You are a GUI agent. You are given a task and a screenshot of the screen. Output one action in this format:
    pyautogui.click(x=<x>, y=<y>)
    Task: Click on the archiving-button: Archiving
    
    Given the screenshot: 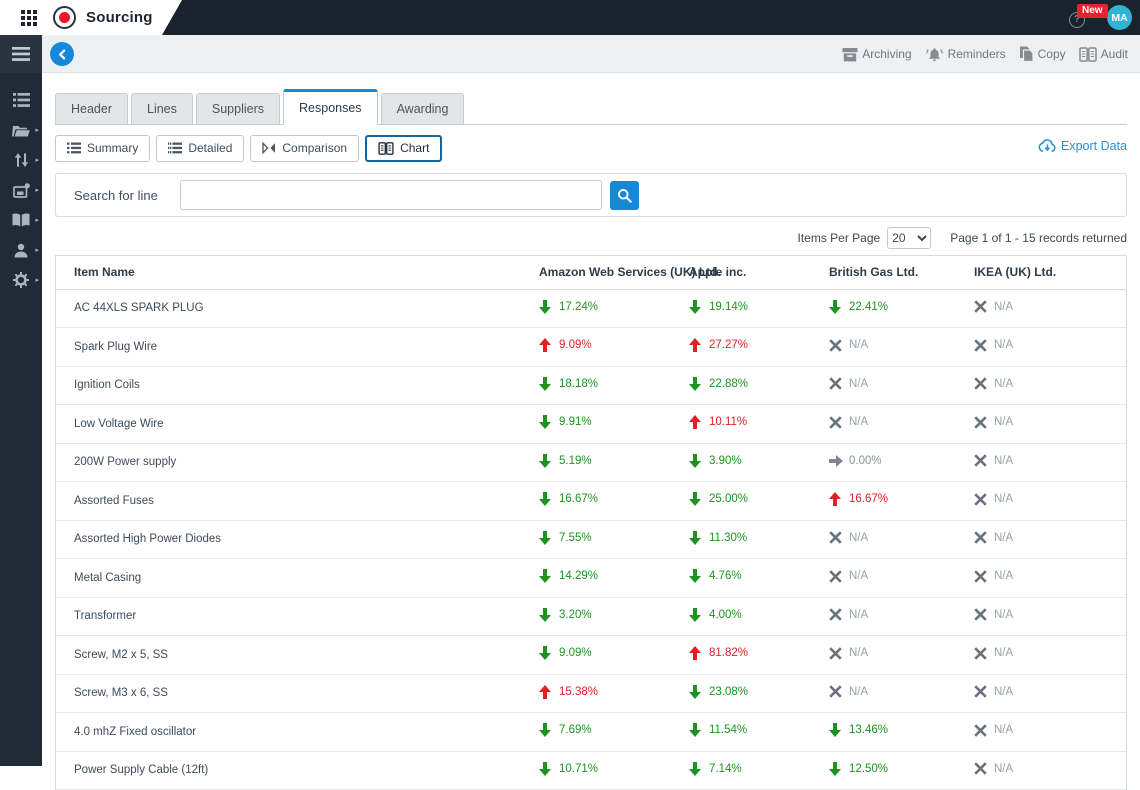 What is the action you would take?
    pyautogui.click(x=877, y=54)
    